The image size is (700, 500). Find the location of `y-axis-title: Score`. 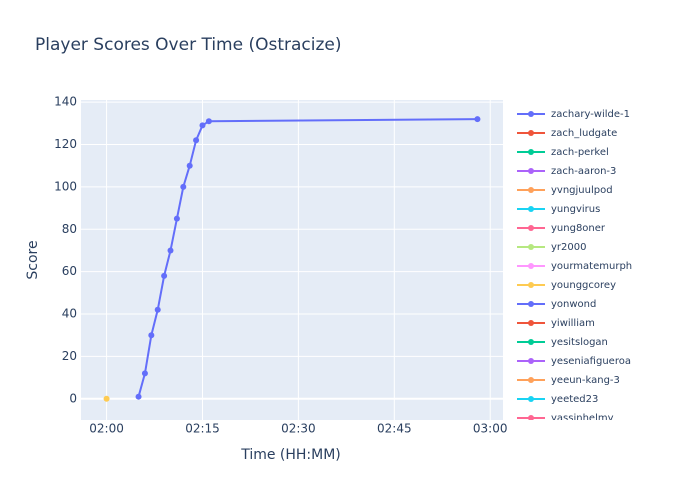

y-axis-title: Score is located at coordinates (33, 259).